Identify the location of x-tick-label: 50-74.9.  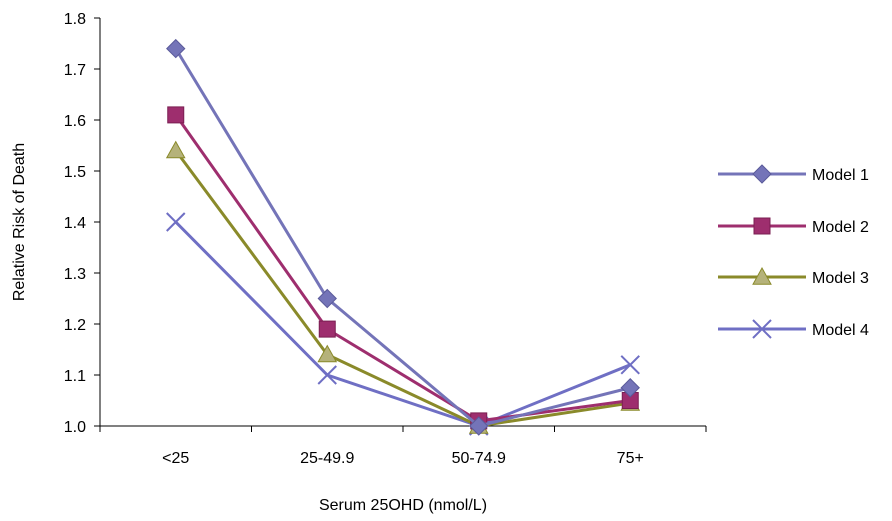
(479, 458).